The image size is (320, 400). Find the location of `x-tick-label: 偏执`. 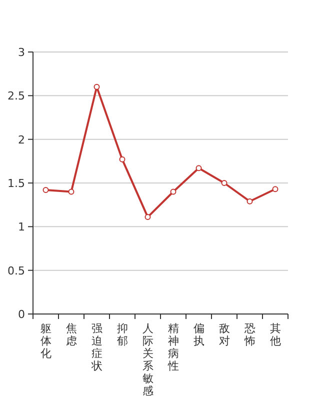

x-tick-label: 偏执 is located at coordinates (198, 335).